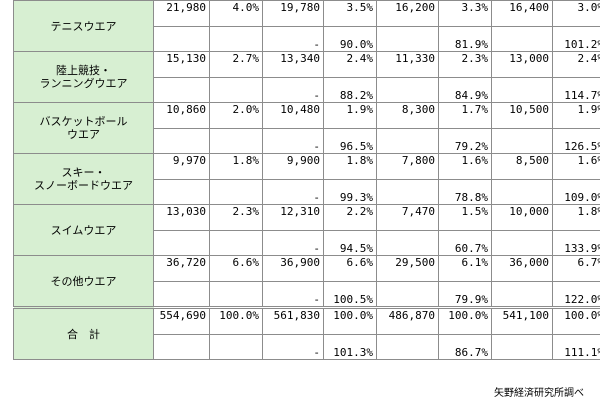 The width and height of the screenshot is (600, 400). What do you see at coordinates (293, 217) in the screenshot?
I see `amount-cell: 12,310` at bounding box center [293, 217].